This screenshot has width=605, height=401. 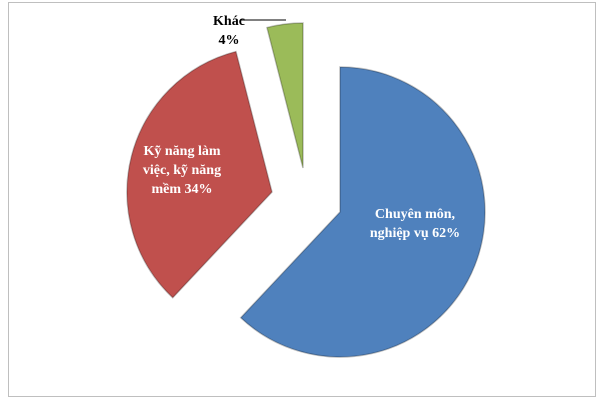 What do you see at coordinates (198, 189) in the screenshot?
I see `value-label: 34%` at bounding box center [198, 189].